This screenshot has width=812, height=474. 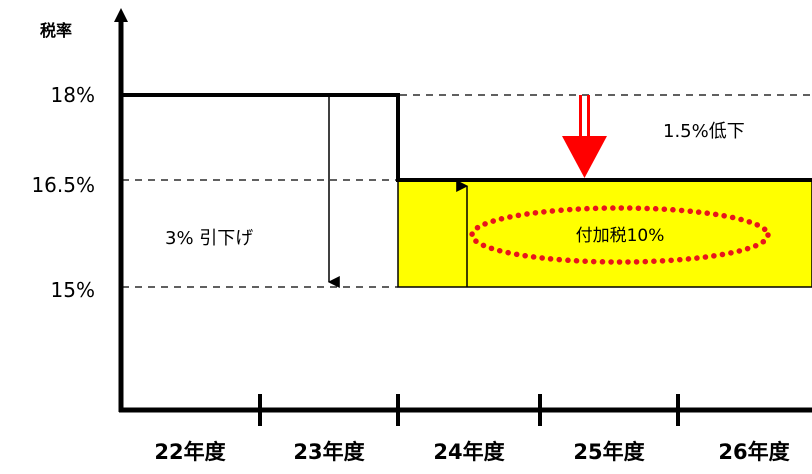 What do you see at coordinates (56, 30) in the screenshot?
I see `y-axis-title: 税率` at bounding box center [56, 30].